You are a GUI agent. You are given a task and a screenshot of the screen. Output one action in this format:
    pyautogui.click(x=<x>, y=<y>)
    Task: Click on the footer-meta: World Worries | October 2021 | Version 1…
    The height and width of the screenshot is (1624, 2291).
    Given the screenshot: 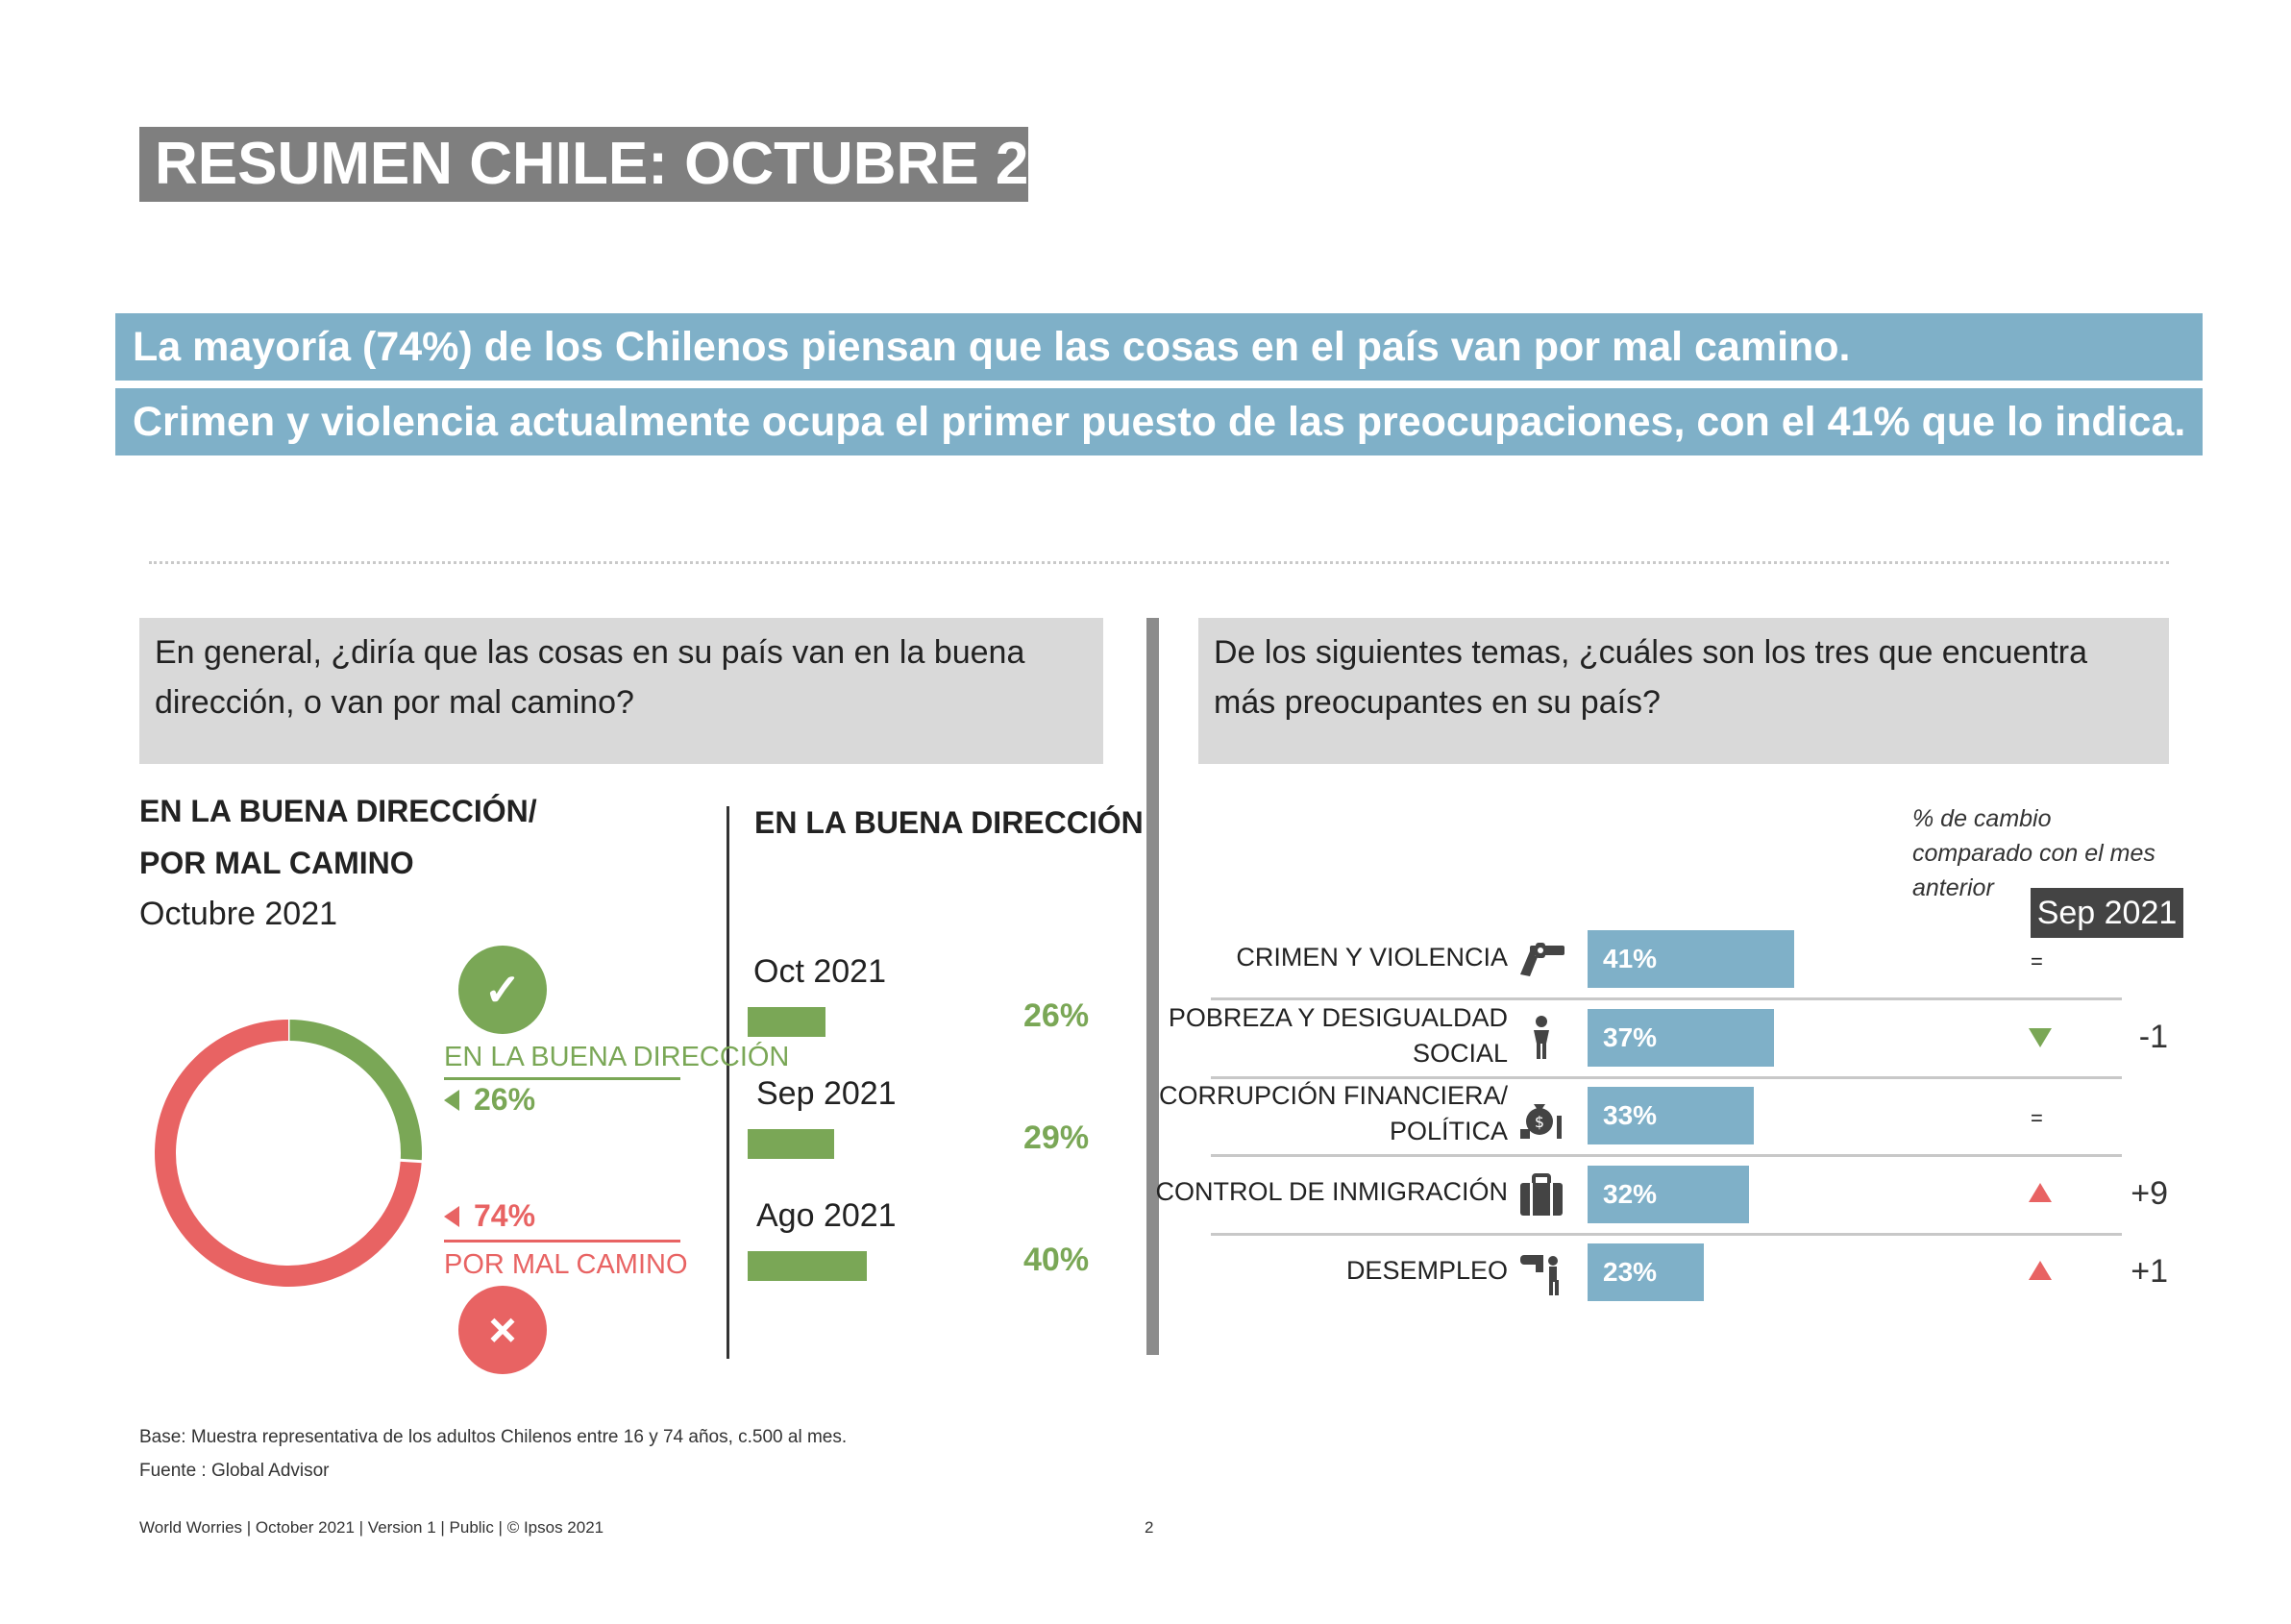 What is the action you would take?
    pyautogui.click(x=371, y=1527)
    